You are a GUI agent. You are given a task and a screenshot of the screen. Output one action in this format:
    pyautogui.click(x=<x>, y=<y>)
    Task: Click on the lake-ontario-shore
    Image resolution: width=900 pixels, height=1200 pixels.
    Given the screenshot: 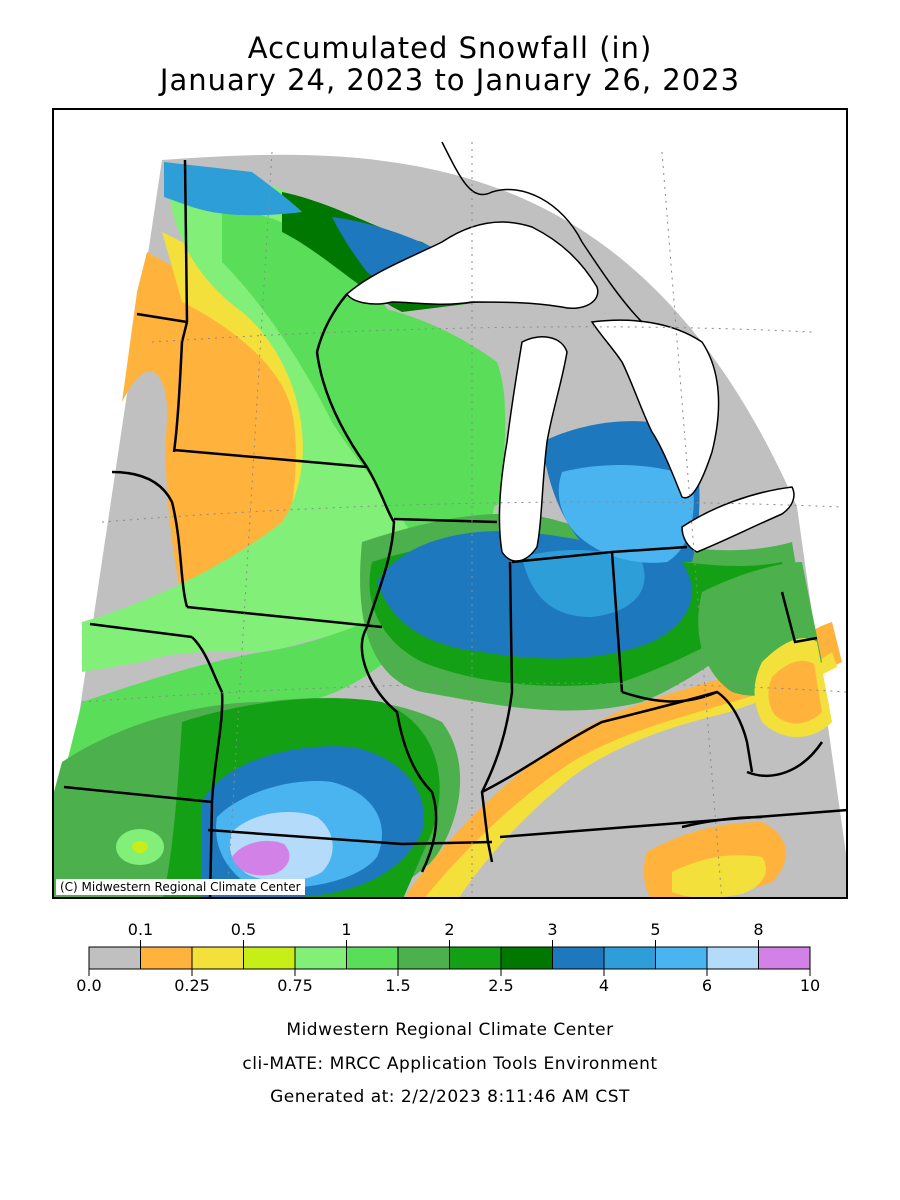 What is the action you would take?
    pyautogui.click(x=542, y=232)
    